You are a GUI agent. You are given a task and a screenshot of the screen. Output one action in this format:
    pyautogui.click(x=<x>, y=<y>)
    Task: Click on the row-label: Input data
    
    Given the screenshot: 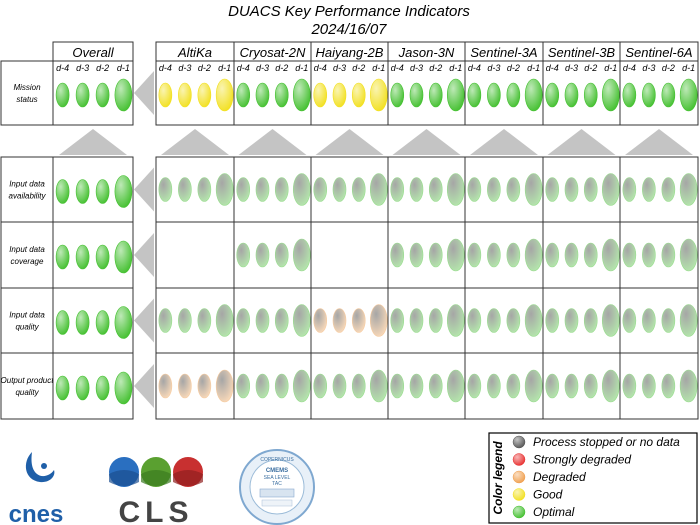 What is the action you would take?
    pyautogui.click(x=27, y=315)
    